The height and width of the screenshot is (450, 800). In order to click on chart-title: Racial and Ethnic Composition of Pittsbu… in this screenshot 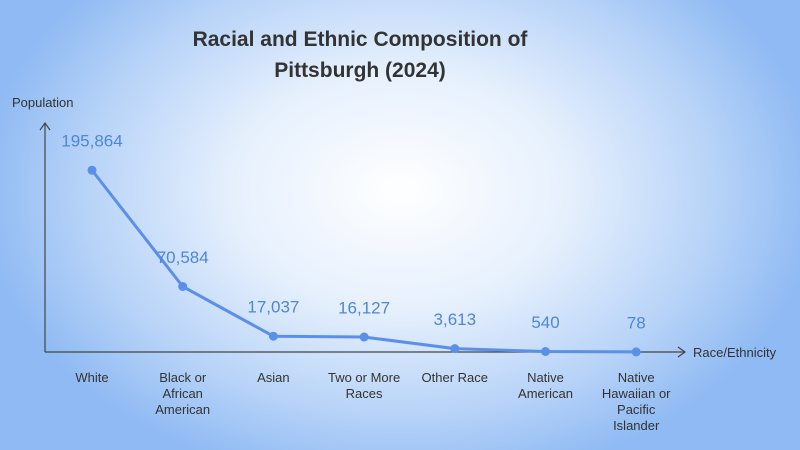, I will do `click(360, 55)`.